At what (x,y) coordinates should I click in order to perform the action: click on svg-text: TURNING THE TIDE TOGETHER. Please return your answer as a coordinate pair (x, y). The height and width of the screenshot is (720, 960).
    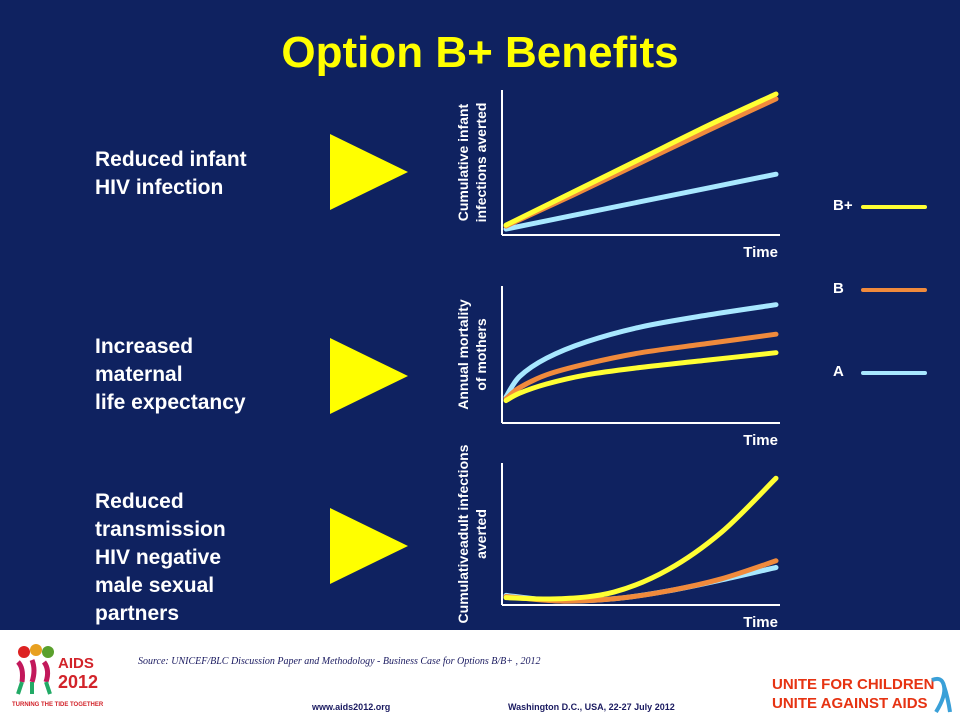
    Looking at the image, I should click on (58, 705).